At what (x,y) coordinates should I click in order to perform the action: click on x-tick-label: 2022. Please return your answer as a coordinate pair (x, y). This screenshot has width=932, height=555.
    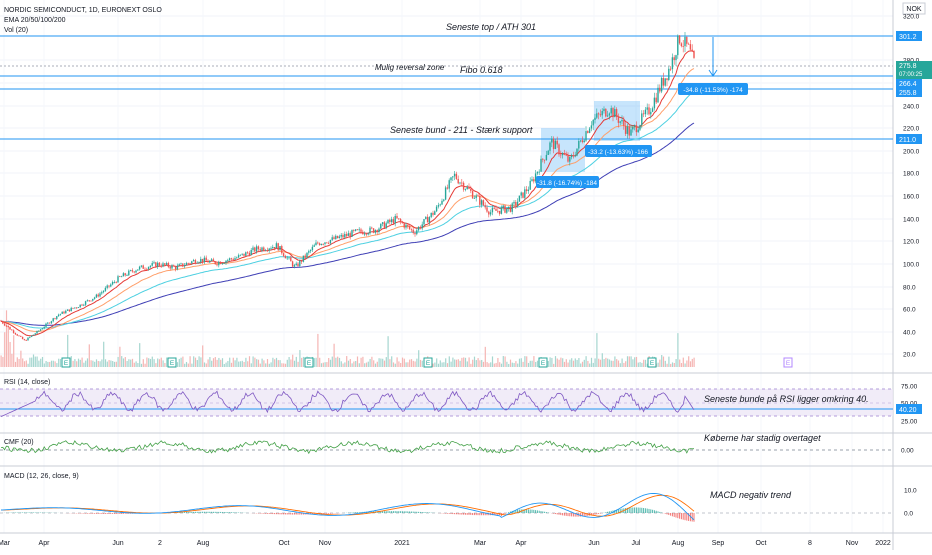
    Looking at the image, I should click on (883, 543).